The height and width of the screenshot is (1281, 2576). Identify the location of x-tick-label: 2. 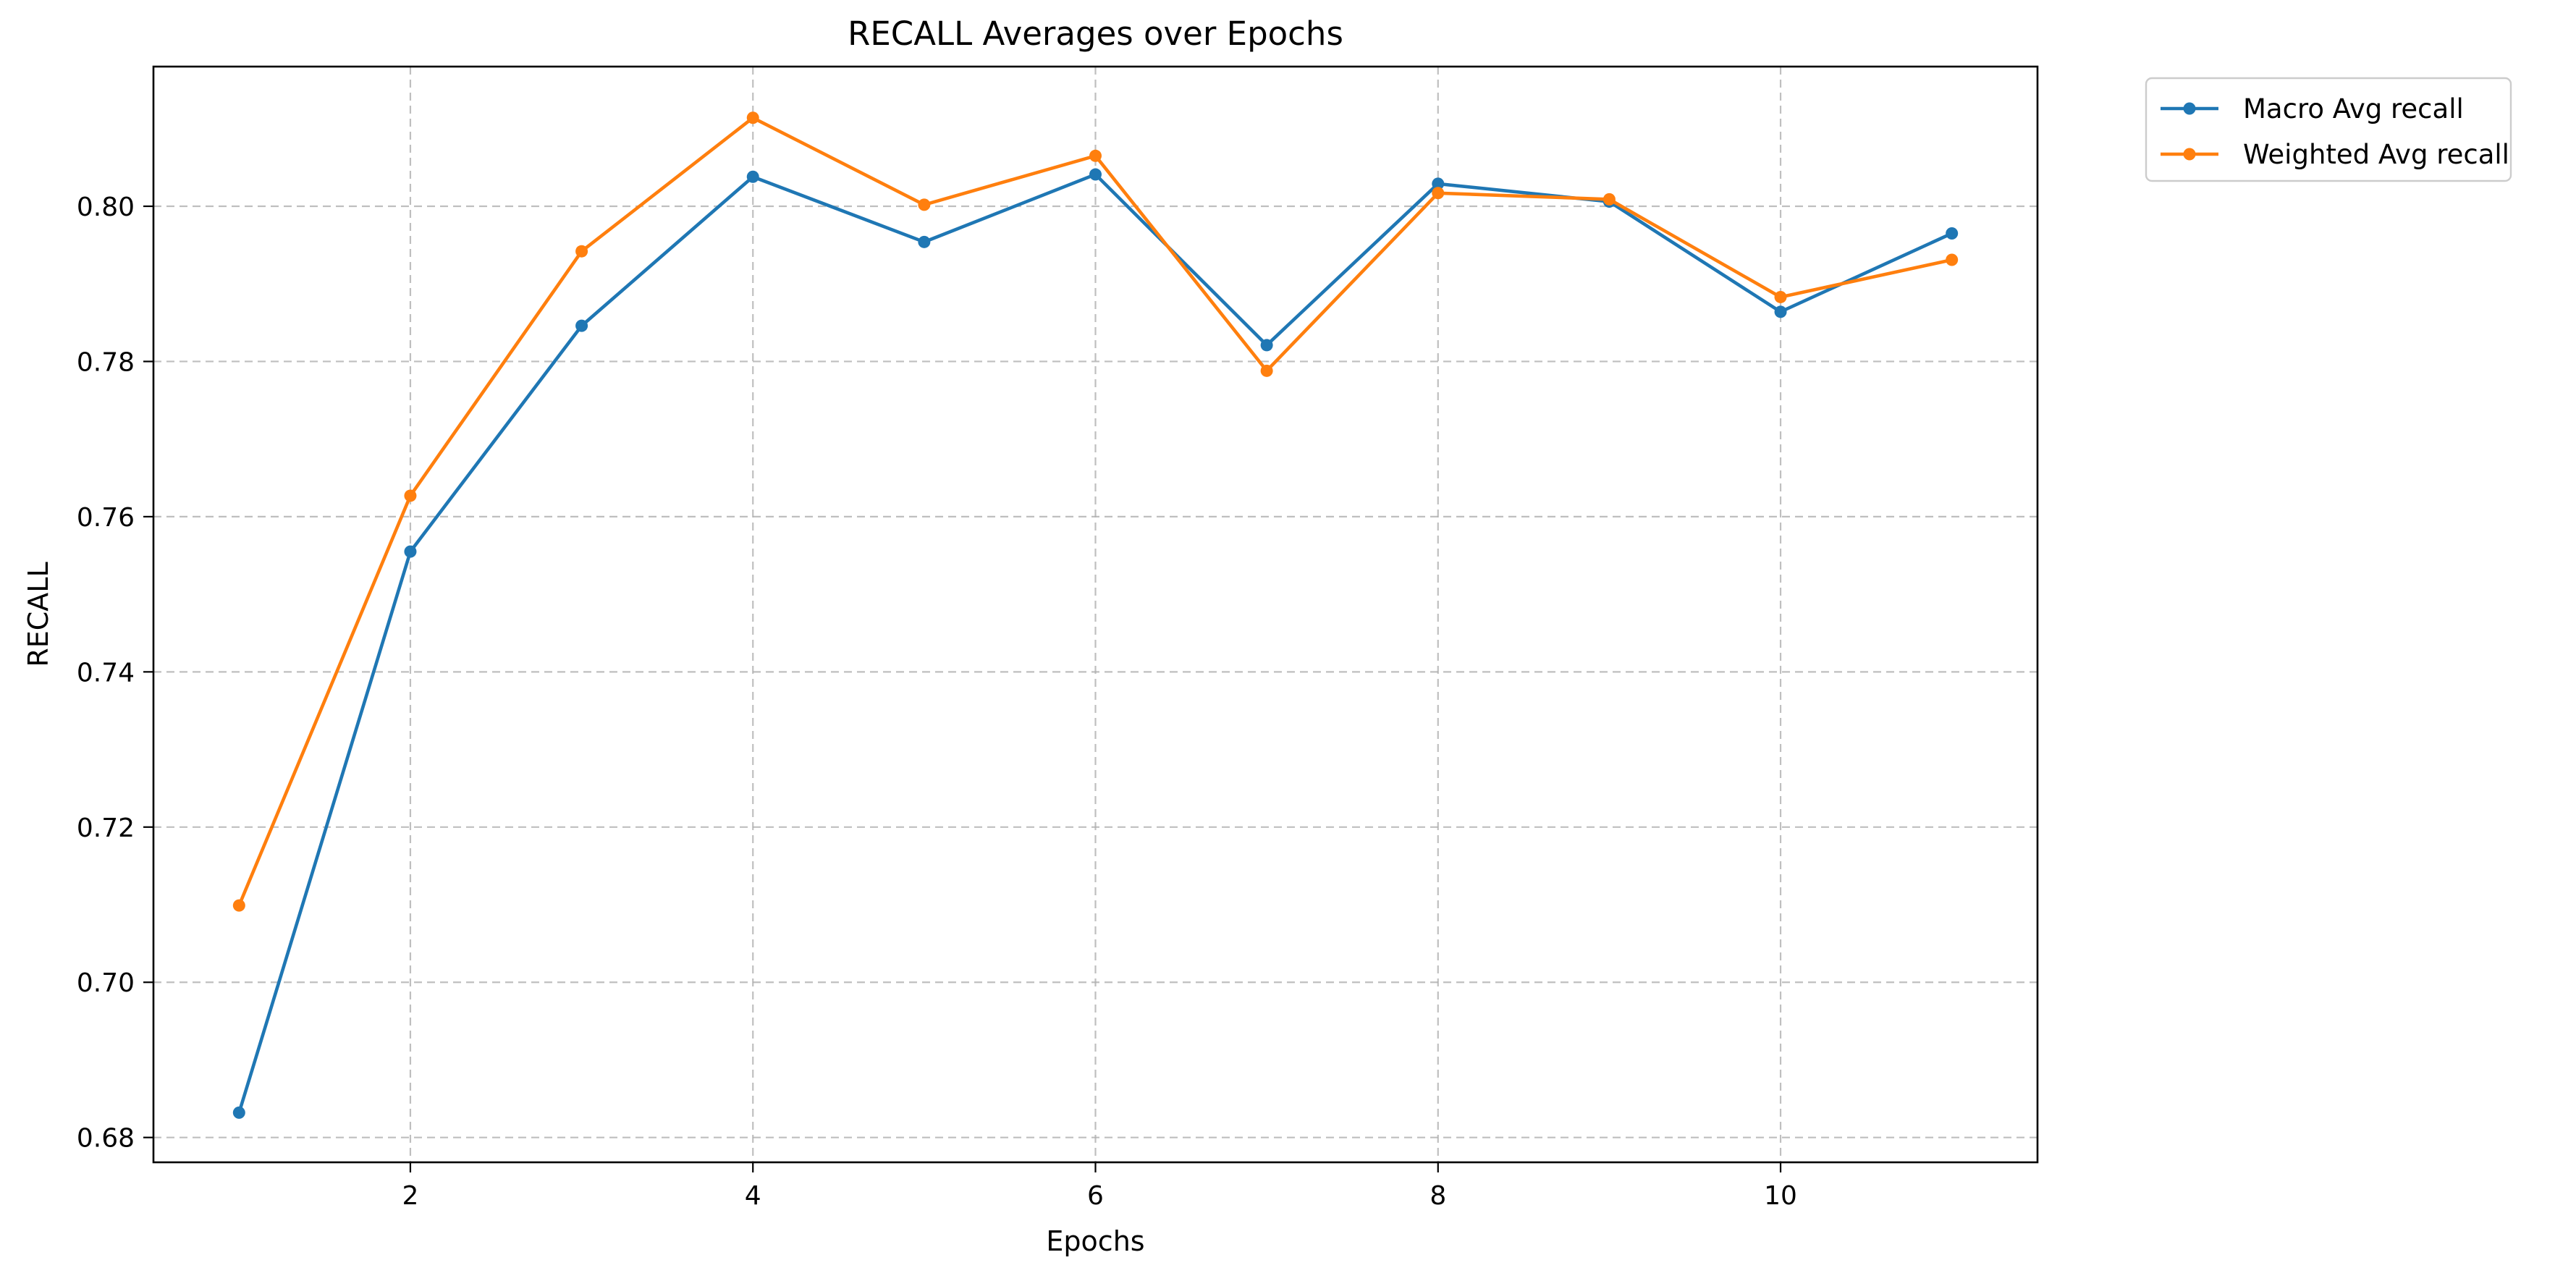
(410, 1196).